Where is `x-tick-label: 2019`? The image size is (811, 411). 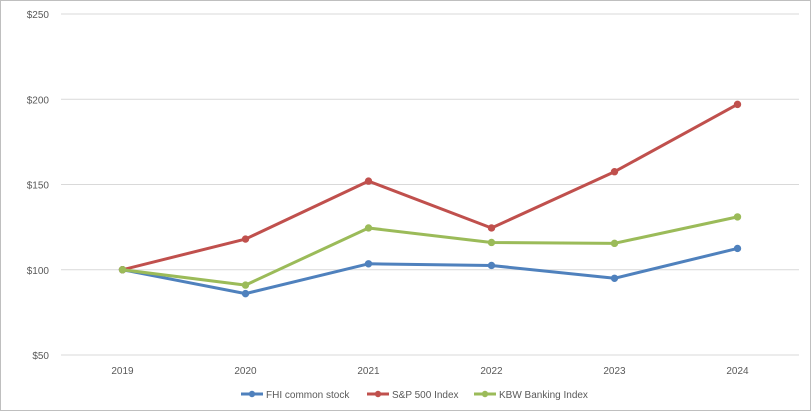
x-tick-label: 2019 is located at coordinates (122, 371).